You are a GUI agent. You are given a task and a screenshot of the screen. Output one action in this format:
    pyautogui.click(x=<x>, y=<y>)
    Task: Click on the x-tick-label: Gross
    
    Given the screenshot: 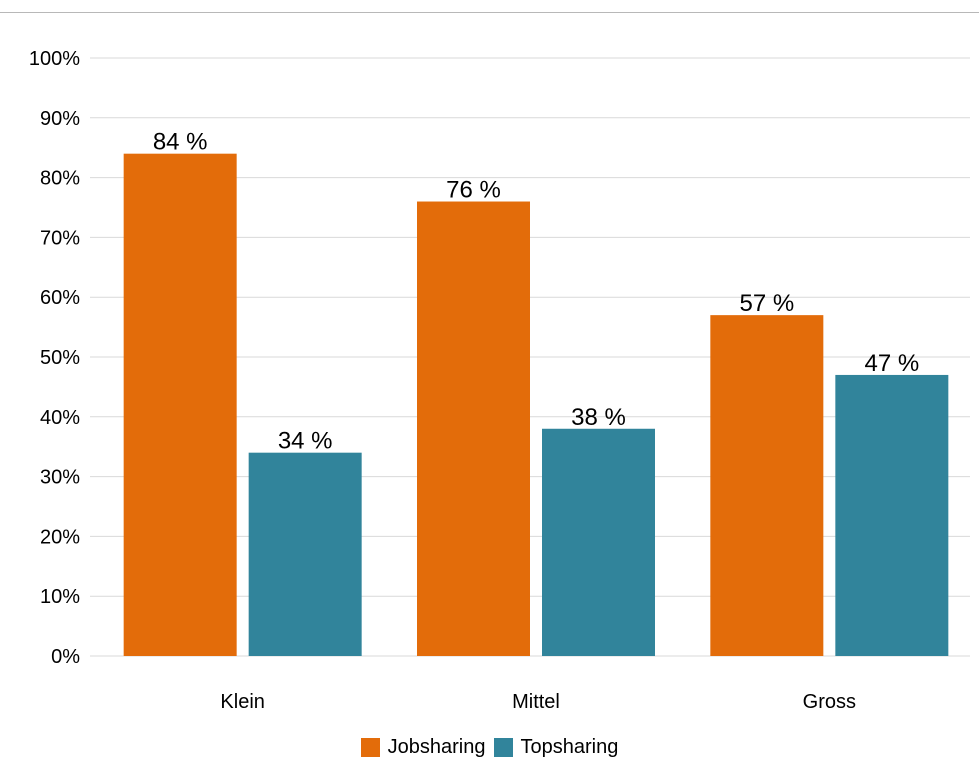 What is the action you would take?
    pyautogui.click(x=829, y=702)
    